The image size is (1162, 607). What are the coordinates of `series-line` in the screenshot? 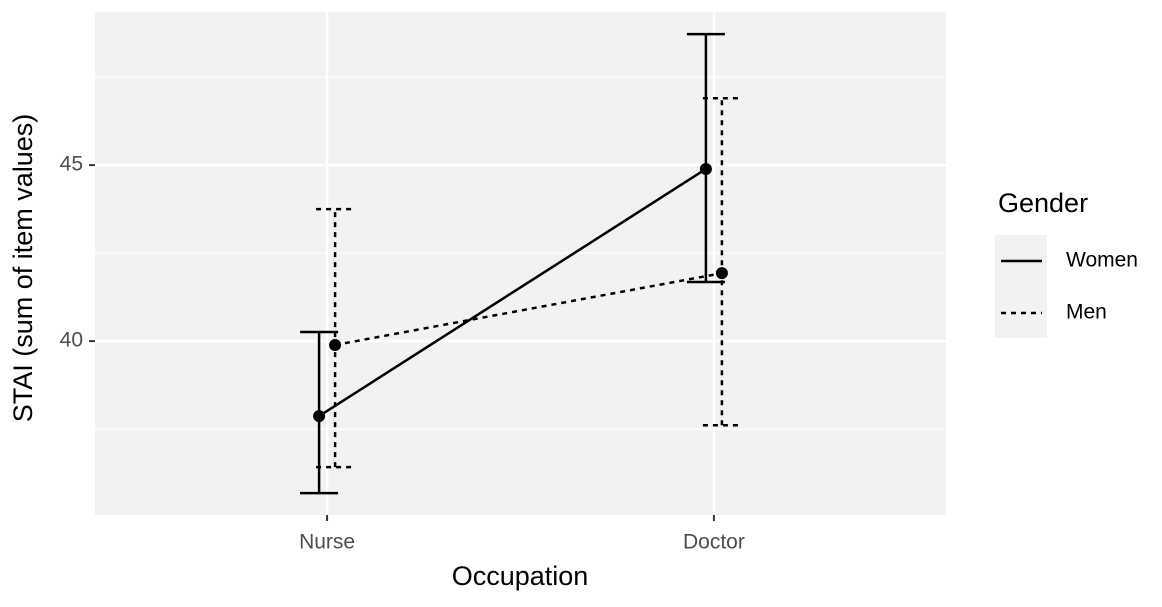 It's located at (512, 292).